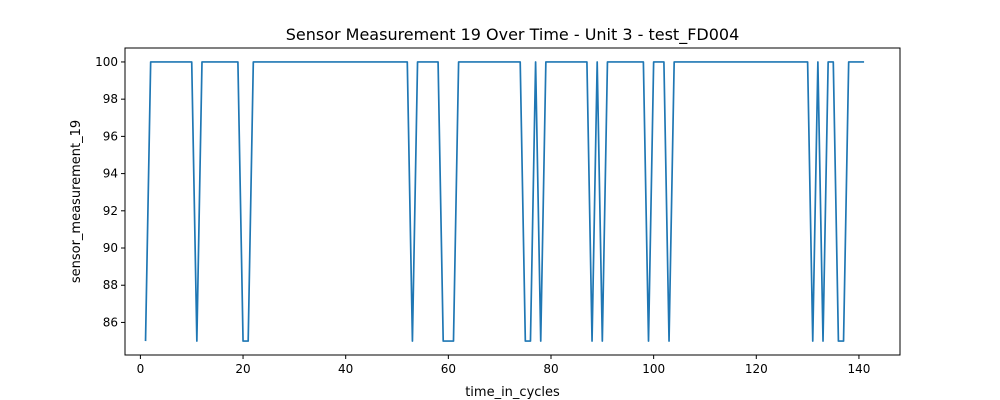 The height and width of the screenshot is (400, 1000). Describe the element at coordinates (110, 248) in the screenshot. I see `y-tick-label: 90` at that location.